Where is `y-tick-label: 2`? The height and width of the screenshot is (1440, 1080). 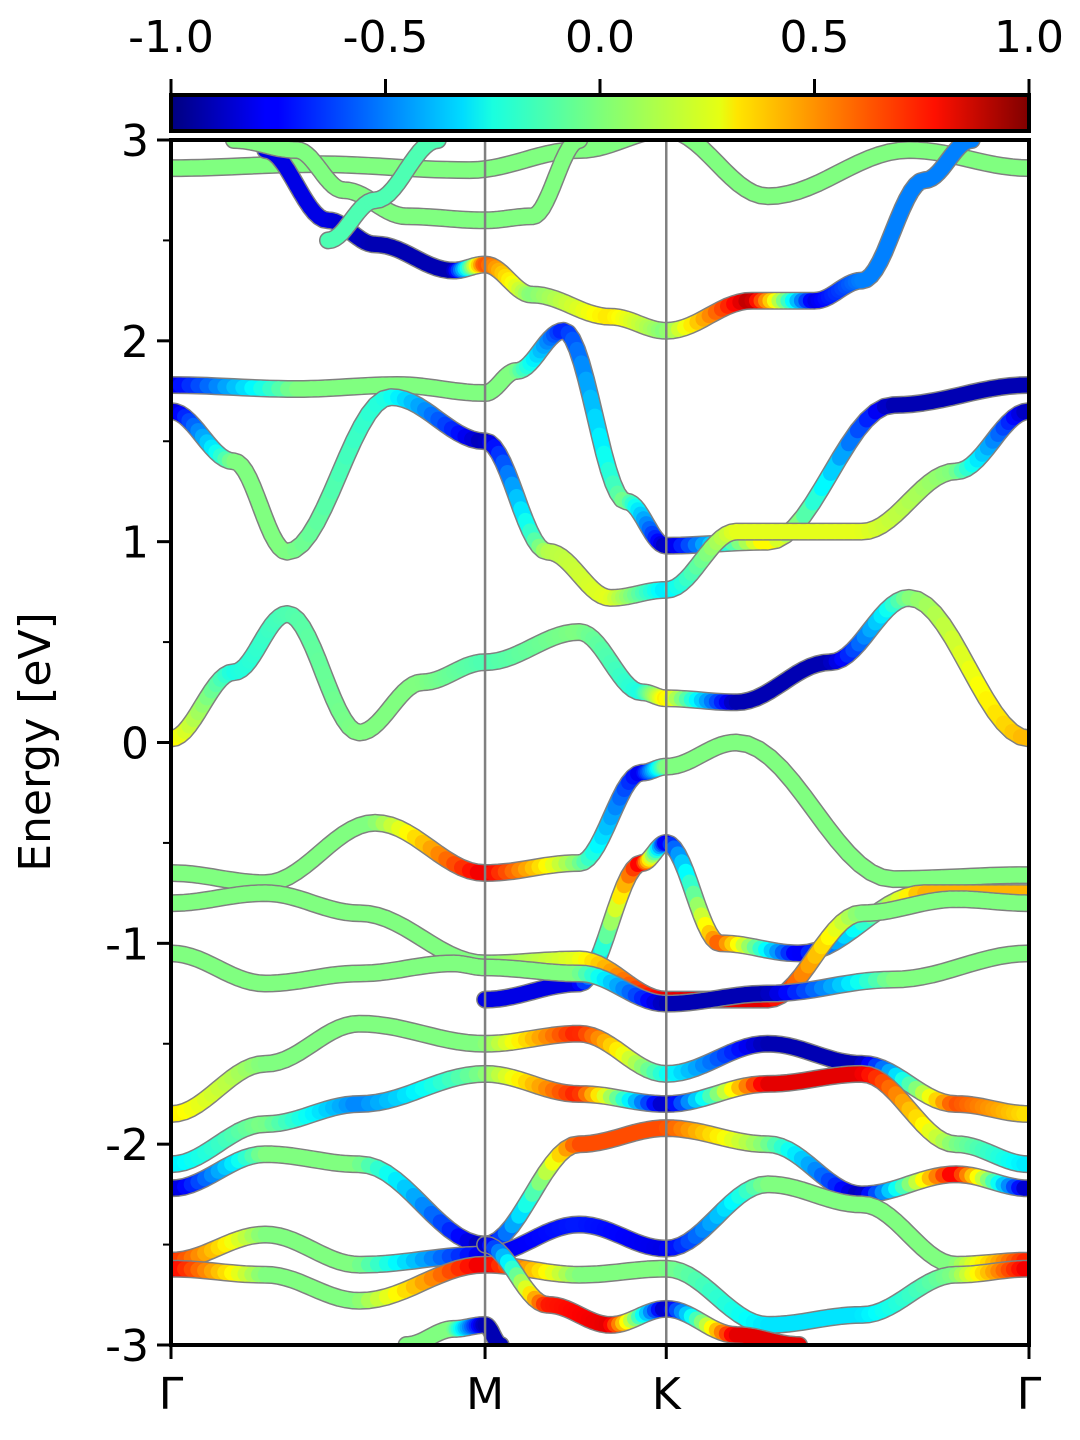
y-tick-label: 2 is located at coordinates (135, 342).